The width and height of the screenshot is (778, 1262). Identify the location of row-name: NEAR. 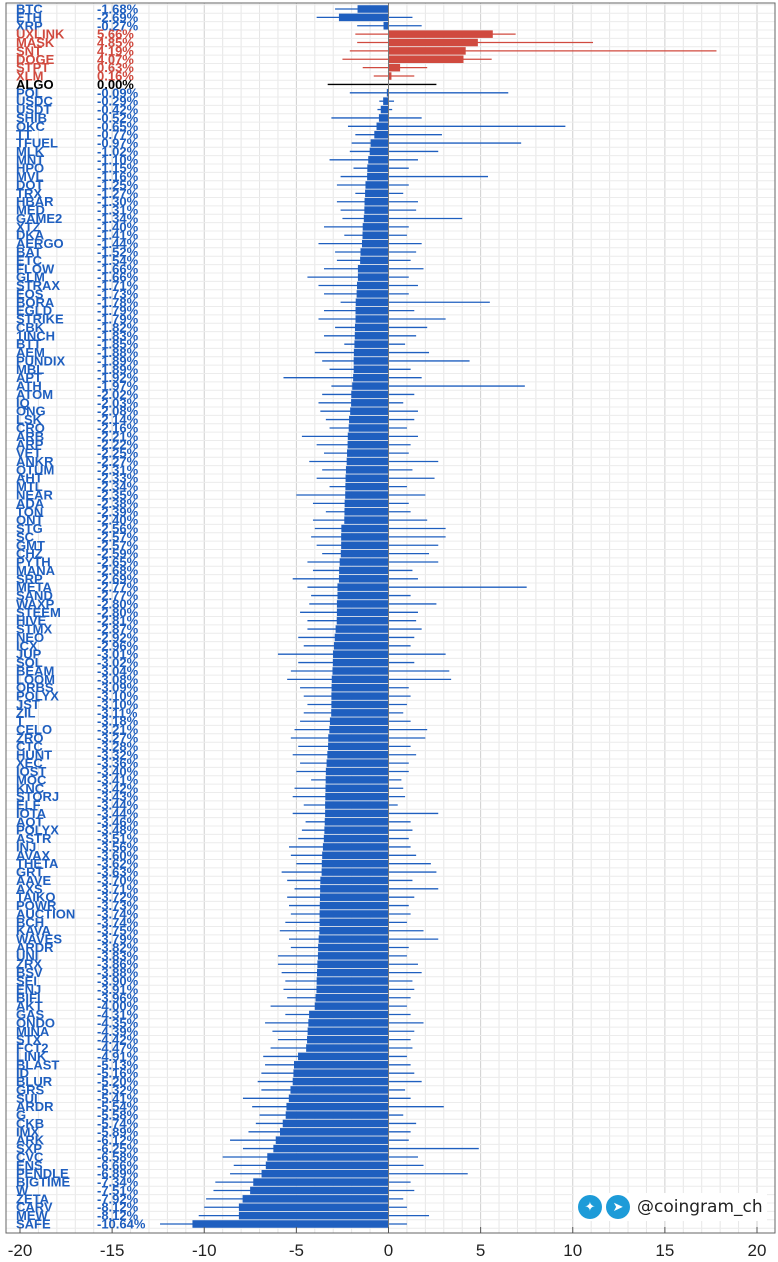
(34, 495).